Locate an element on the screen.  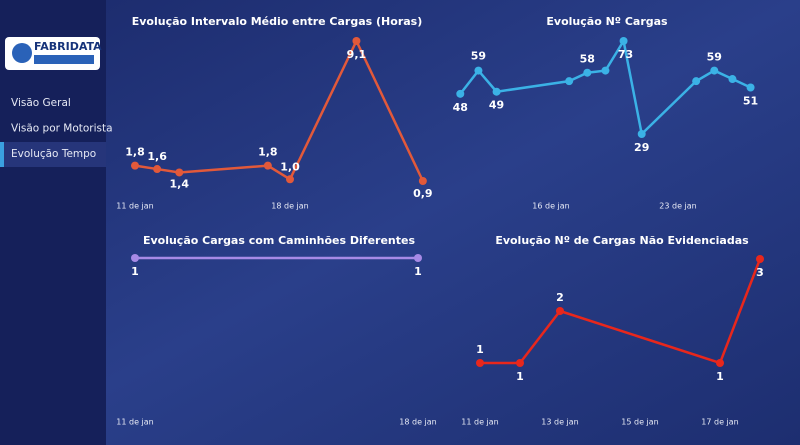
x-tick-label: 13 de jan is located at coordinates (559, 422).